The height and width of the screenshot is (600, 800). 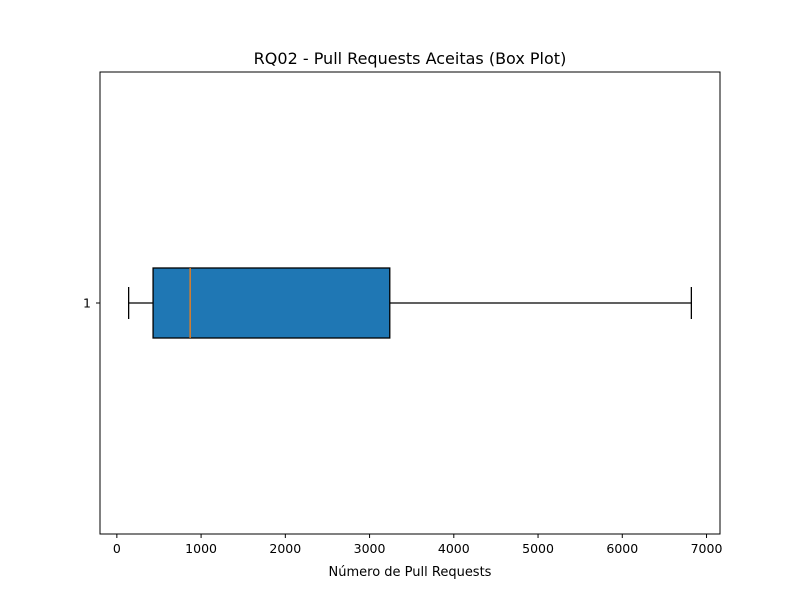 What do you see at coordinates (117, 548) in the screenshot?
I see `x-tick-label: 0` at bounding box center [117, 548].